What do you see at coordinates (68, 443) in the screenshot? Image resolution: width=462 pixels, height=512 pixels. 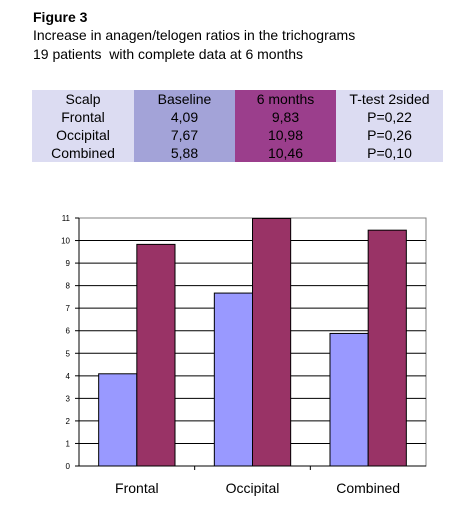 I see `y-tick-label: 1` at bounding box center [68, 443].